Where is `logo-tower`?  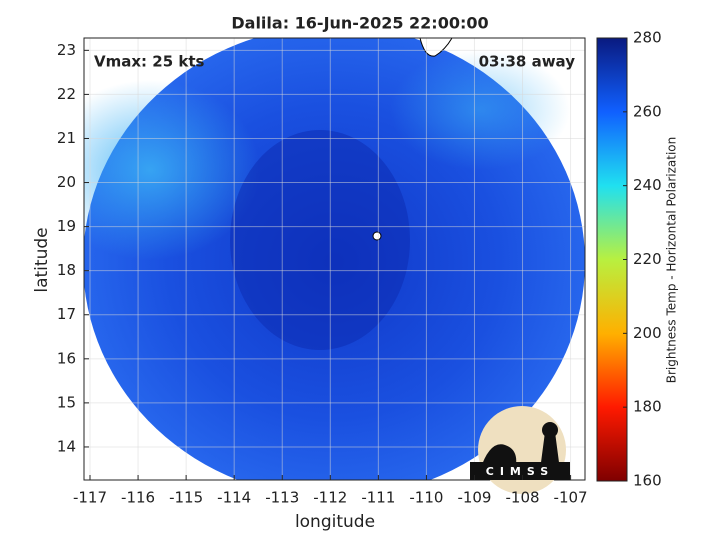 logo-tower is located at coordinates (550, 430).